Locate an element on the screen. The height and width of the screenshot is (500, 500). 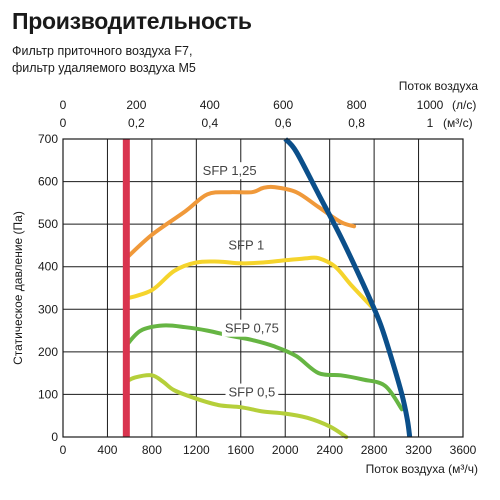
x-tick-label-6: 2400 is located at coordinates (329, 450).